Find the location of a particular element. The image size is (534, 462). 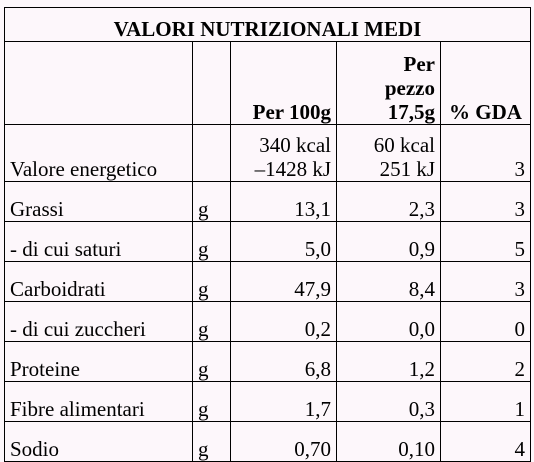

nutrient-per-100g: 13,1 is located at coordinates (283, 201).